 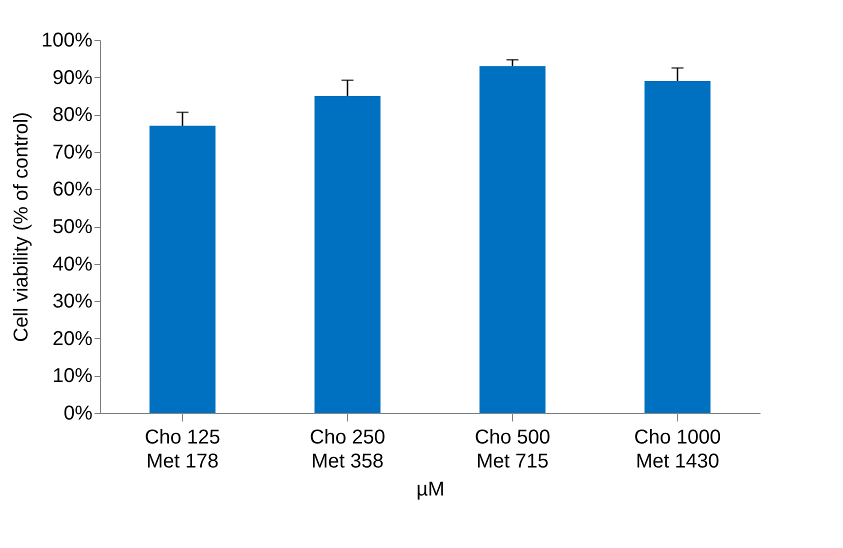 What do you see at coordinates (430, 489) in the screenshot?
I see `x-axis-title: µM` at bounding box center [430, 489].